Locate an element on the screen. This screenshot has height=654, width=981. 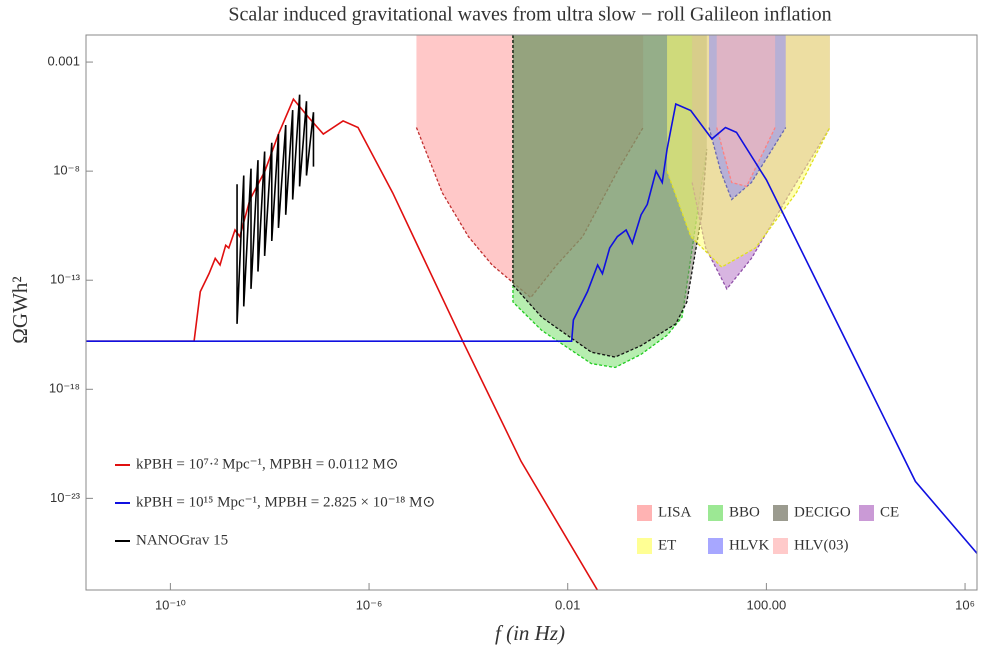
legend-label: HLV(03) is located at coordinates (821, 545).